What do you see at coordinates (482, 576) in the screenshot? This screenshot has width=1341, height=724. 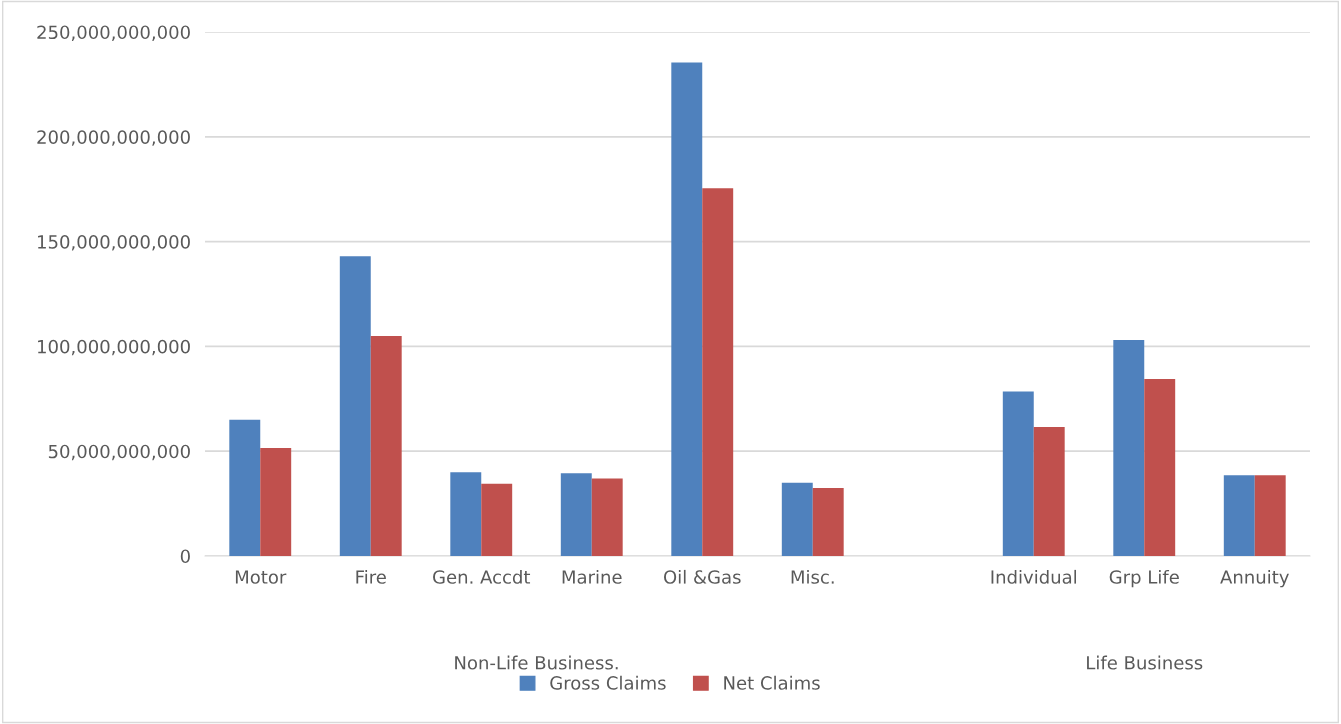 I see `x-tick-label: Gen. Accdt` at bounding box center [482, 576].